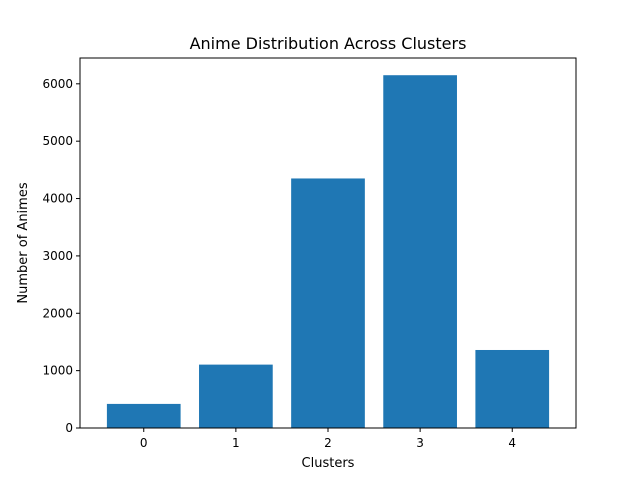  Describe the element at coordinates (57, 84) in the screenshot. I see `y-tick-label: 6000` at that location.